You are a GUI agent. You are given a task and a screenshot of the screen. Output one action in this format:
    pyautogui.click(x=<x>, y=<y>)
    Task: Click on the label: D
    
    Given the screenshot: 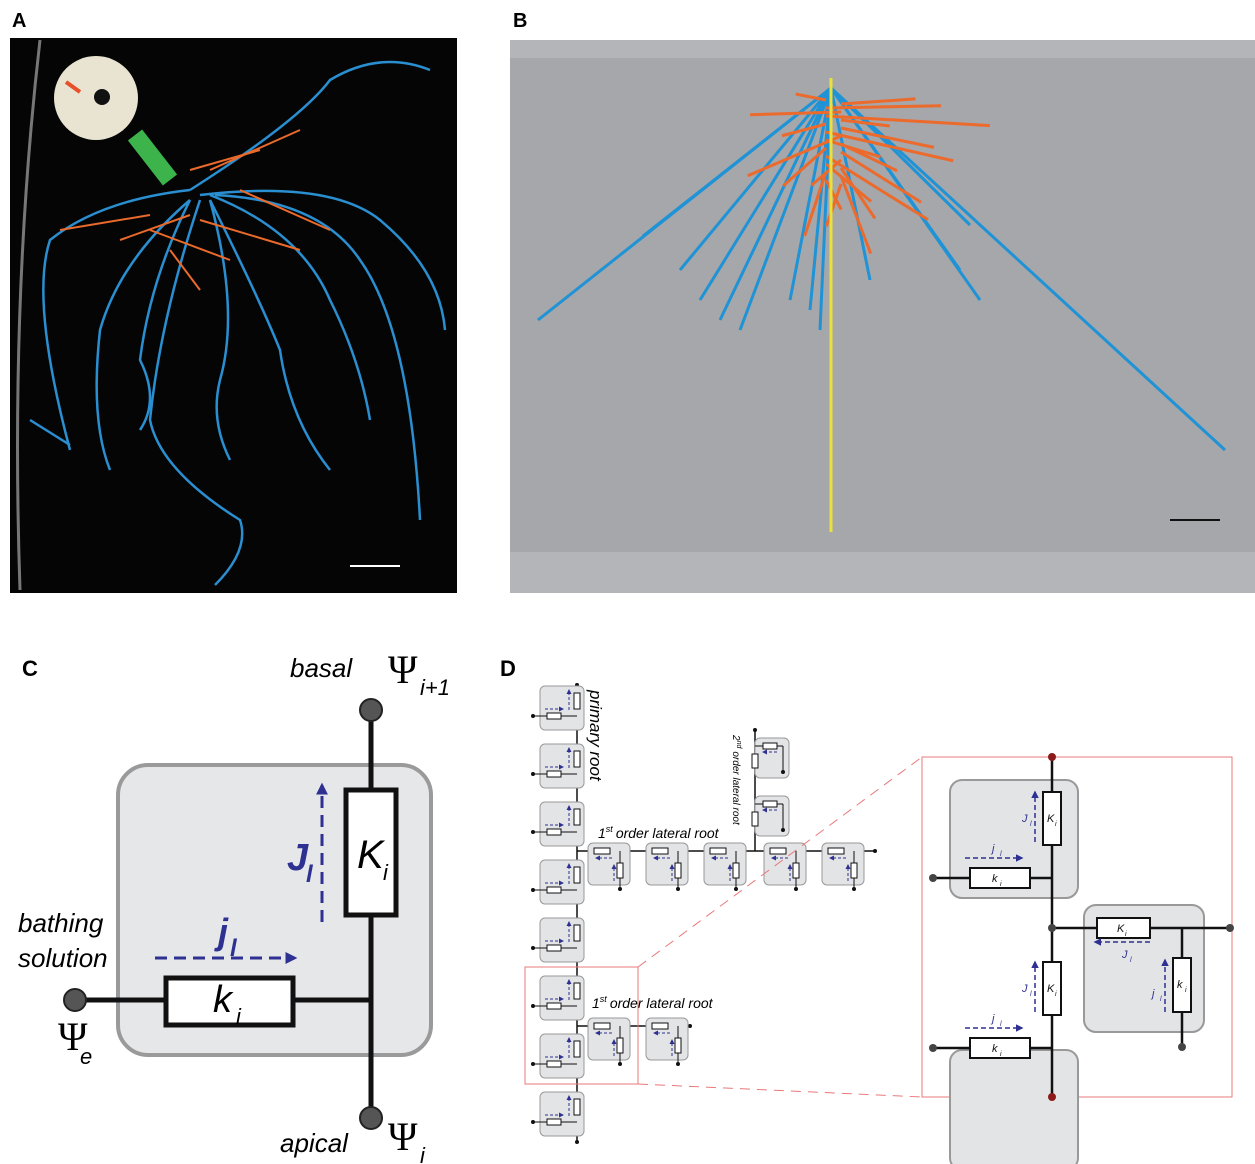 What is the action you would take?
    pyautogui.click(x=508, y=668)
    